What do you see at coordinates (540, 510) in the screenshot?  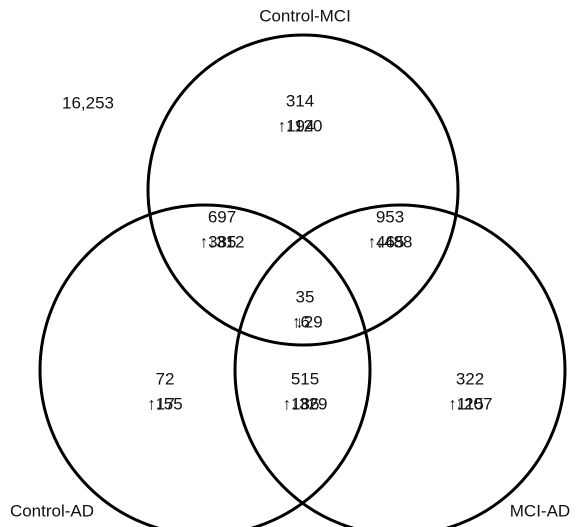 I see `set-label: MCI-AD` at bounding box center [540, 510].